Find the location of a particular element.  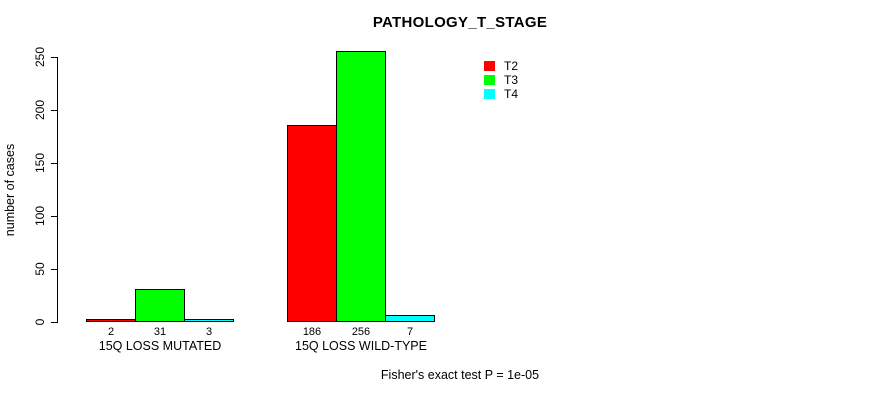

y-tick-label-200: 200 is located at coordinates (40, 110).